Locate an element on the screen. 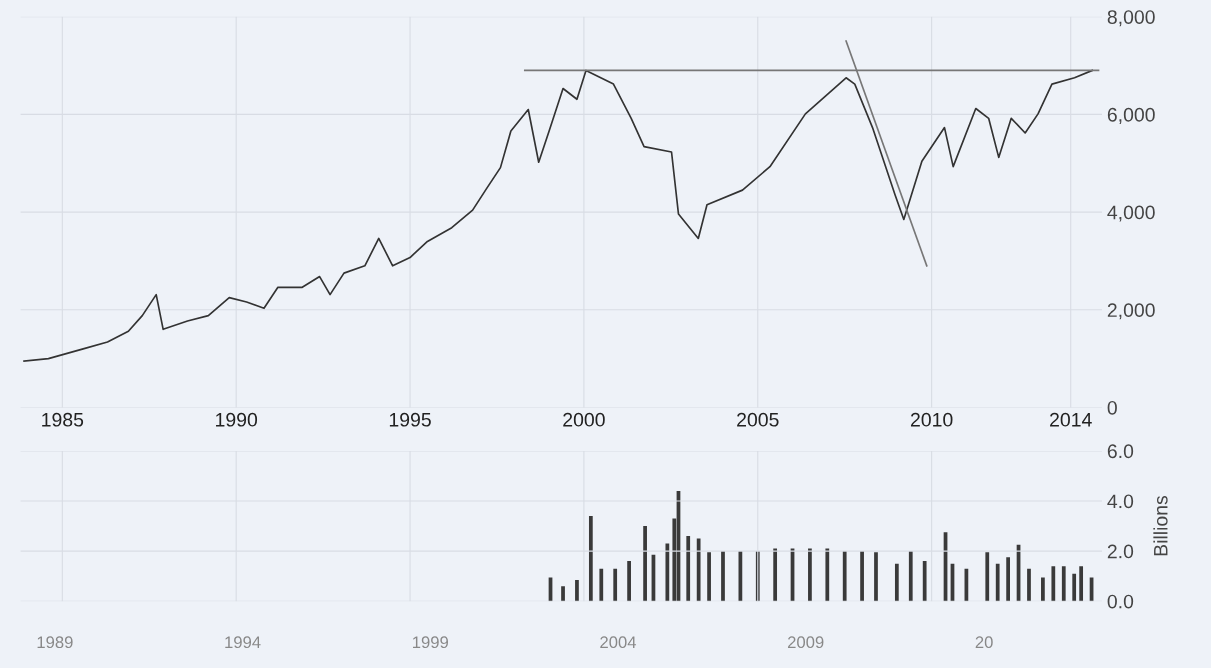 The image size is (1211, 668). y-tick-label: 0 is located at coordinates (1112, 407).